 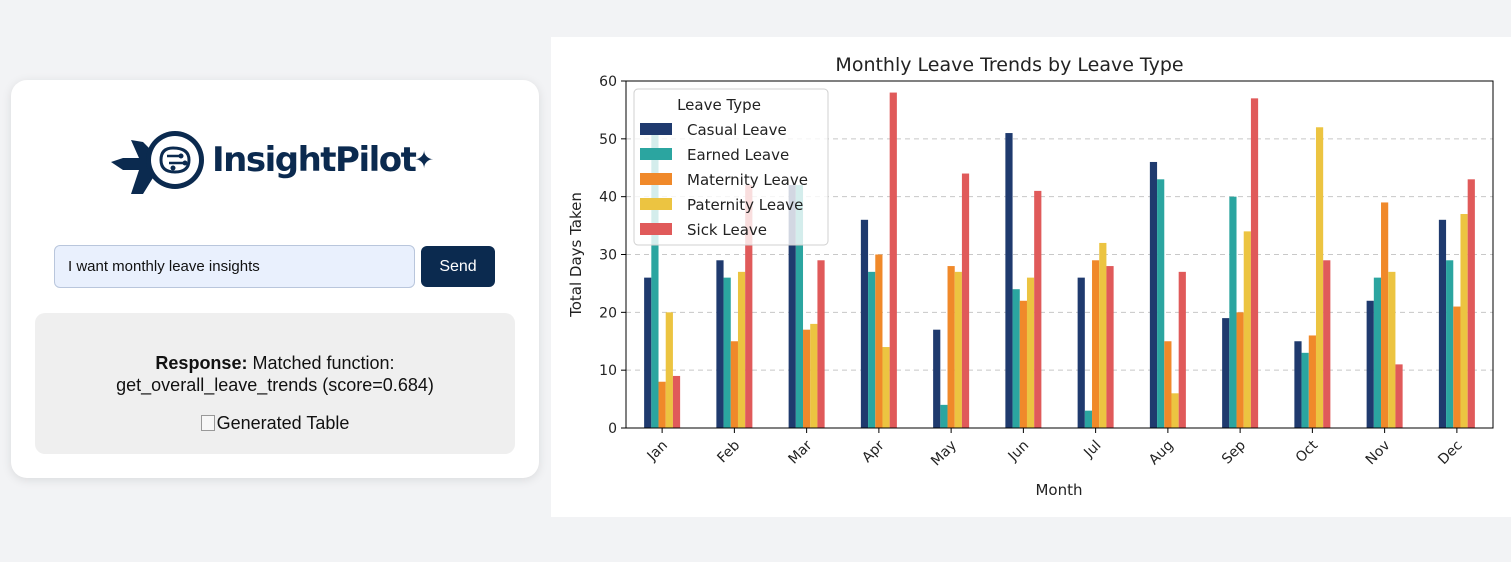 What do you see at coordinates (1254, 263) in the screenshot?
I see `bar-sick-leave-sep` at bounding box center [1254, 263].